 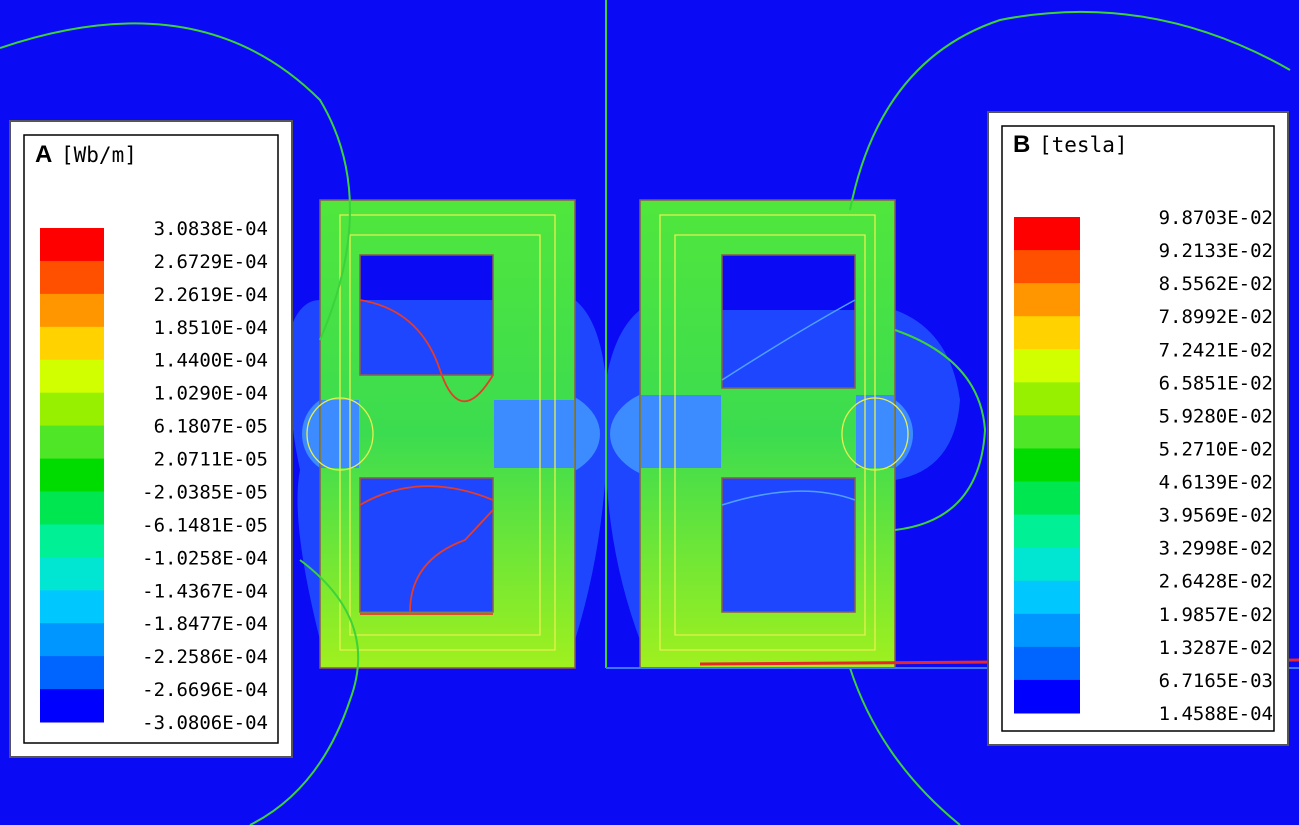 What do you see at coordinates (1021, 144) in the screenshot?
I see `legend-letter: B` at bounding box center [1021, 144].